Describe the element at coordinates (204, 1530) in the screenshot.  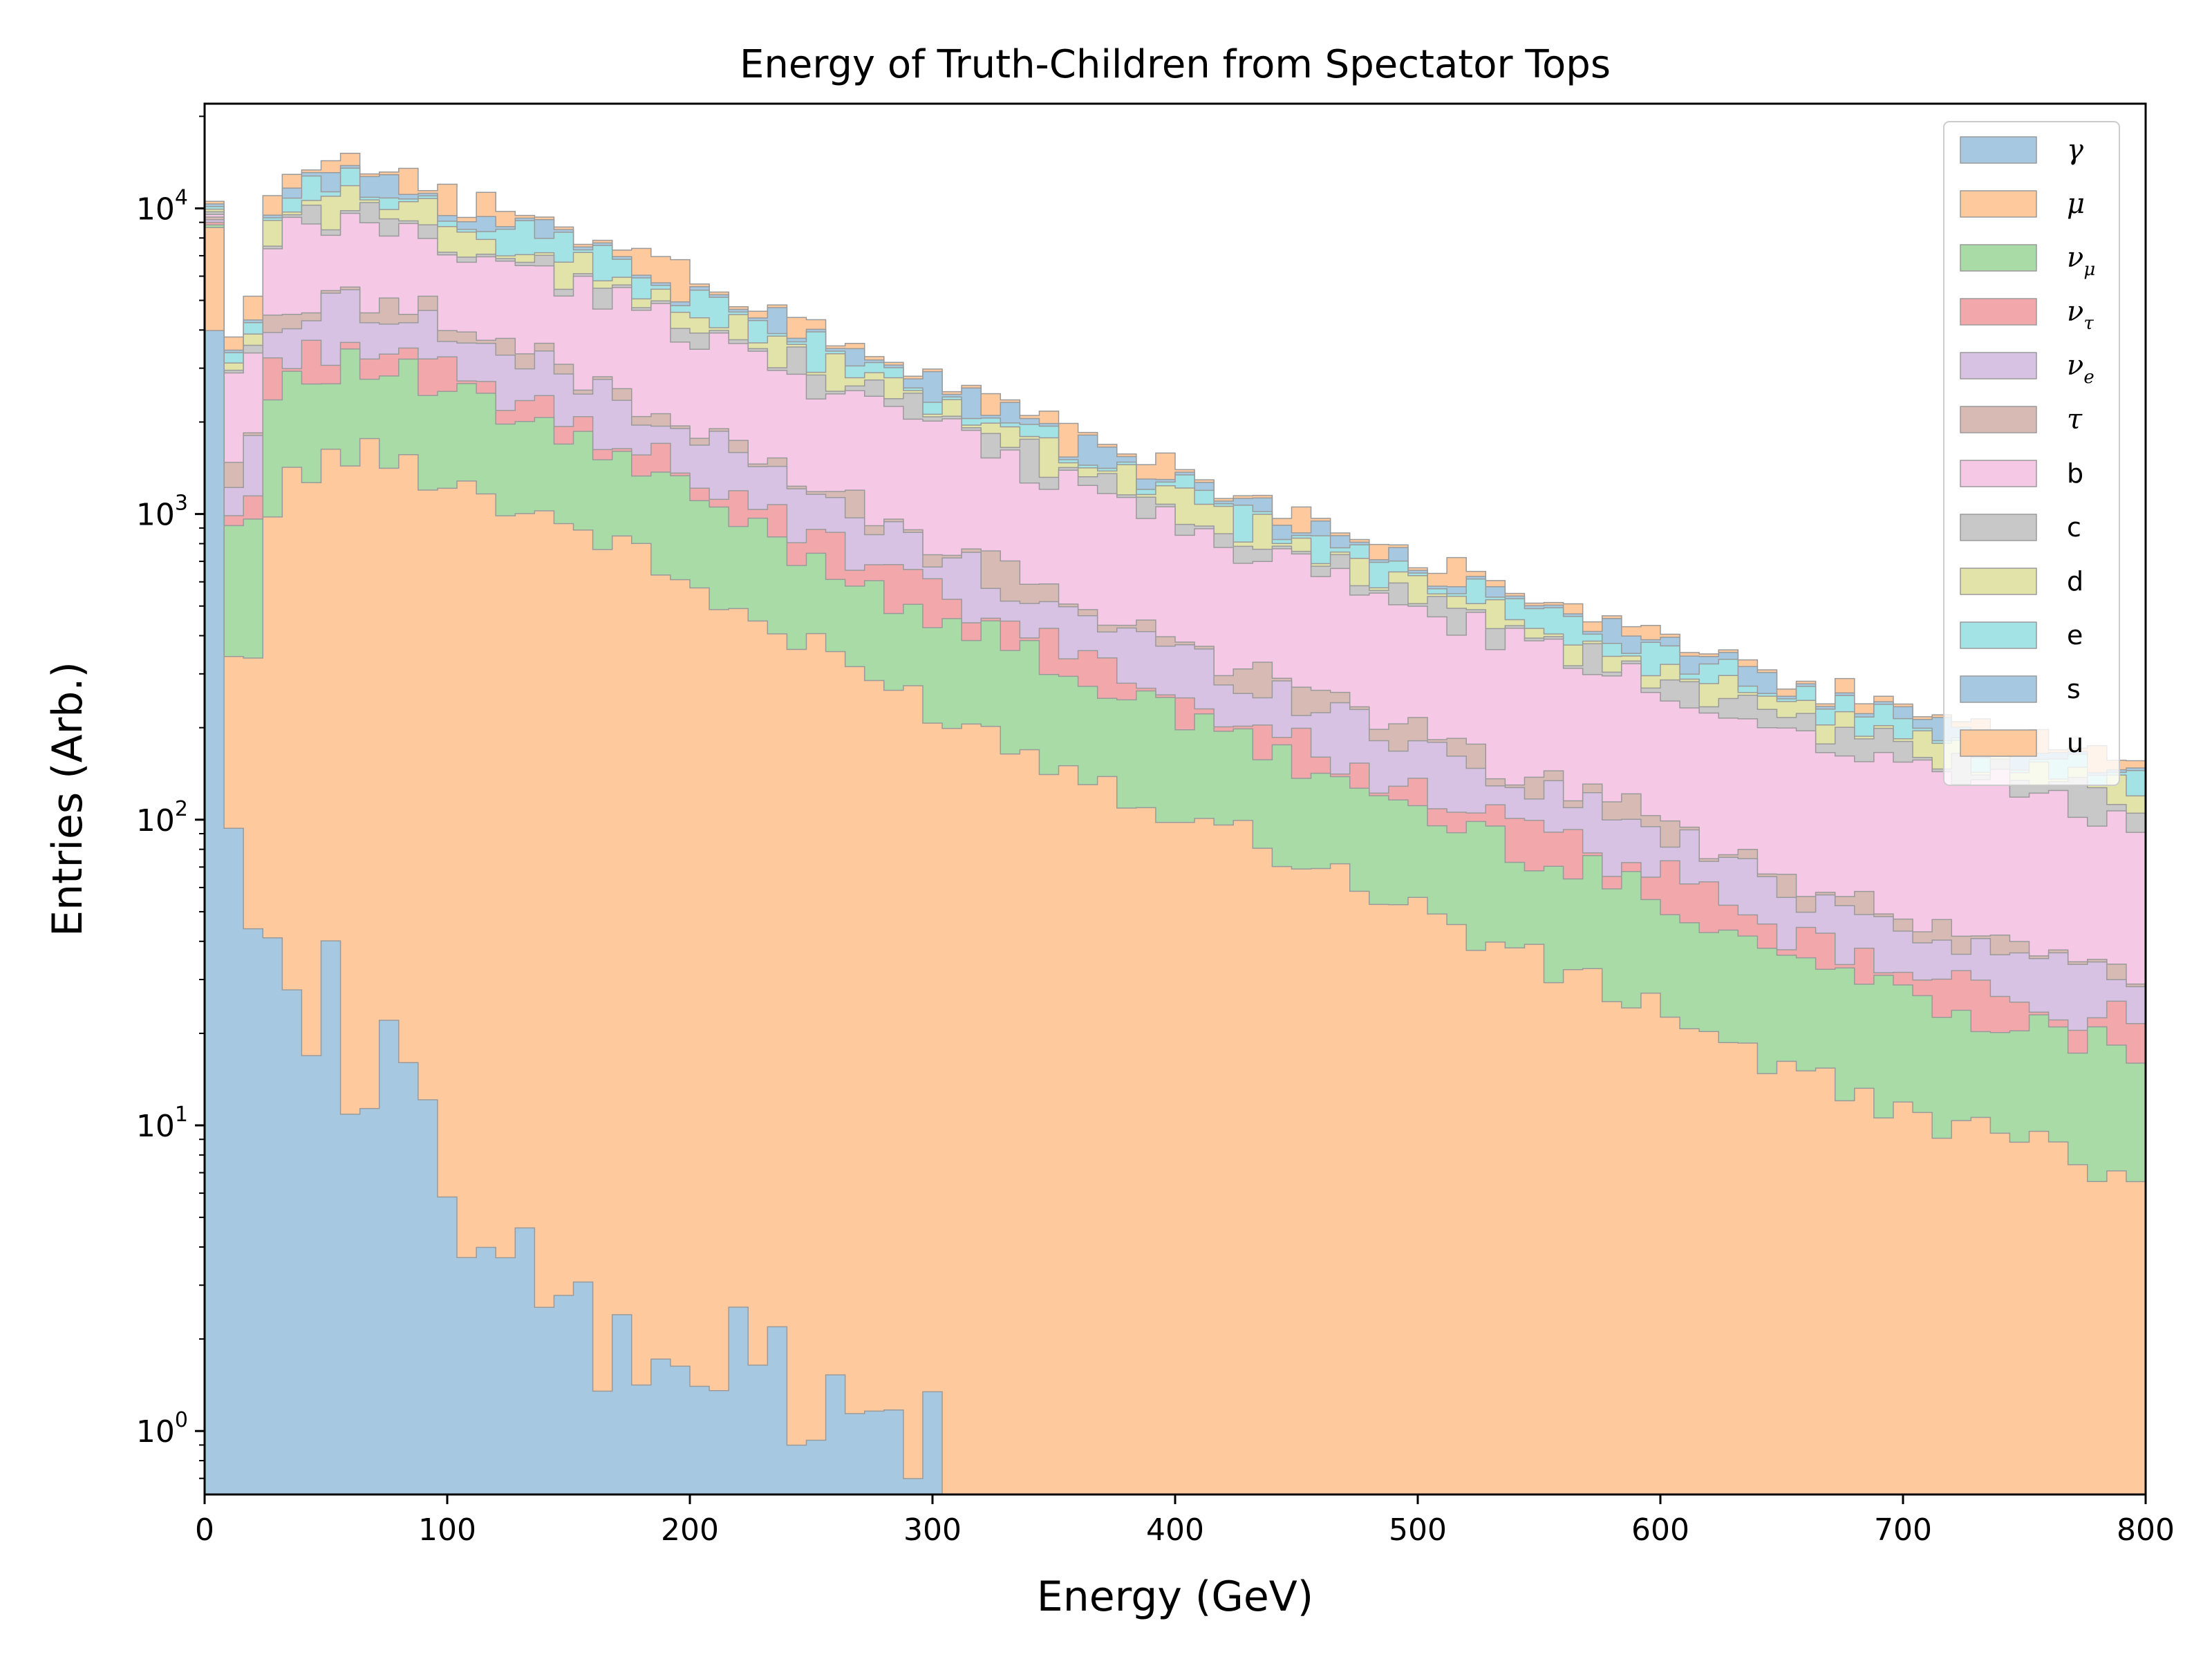
I see `x-tick-label: 0` at that location.